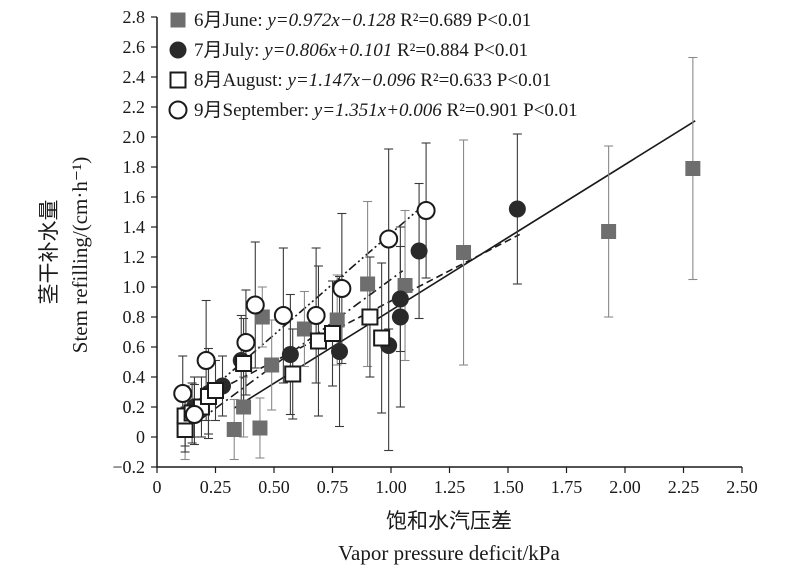 Image resolution: width=800 pixels, height=571 pixels. What do you see at coordinates (134, 377) in the screenshot?
I see `y-tick-label: 0.4` at bounding box center [134, 377].